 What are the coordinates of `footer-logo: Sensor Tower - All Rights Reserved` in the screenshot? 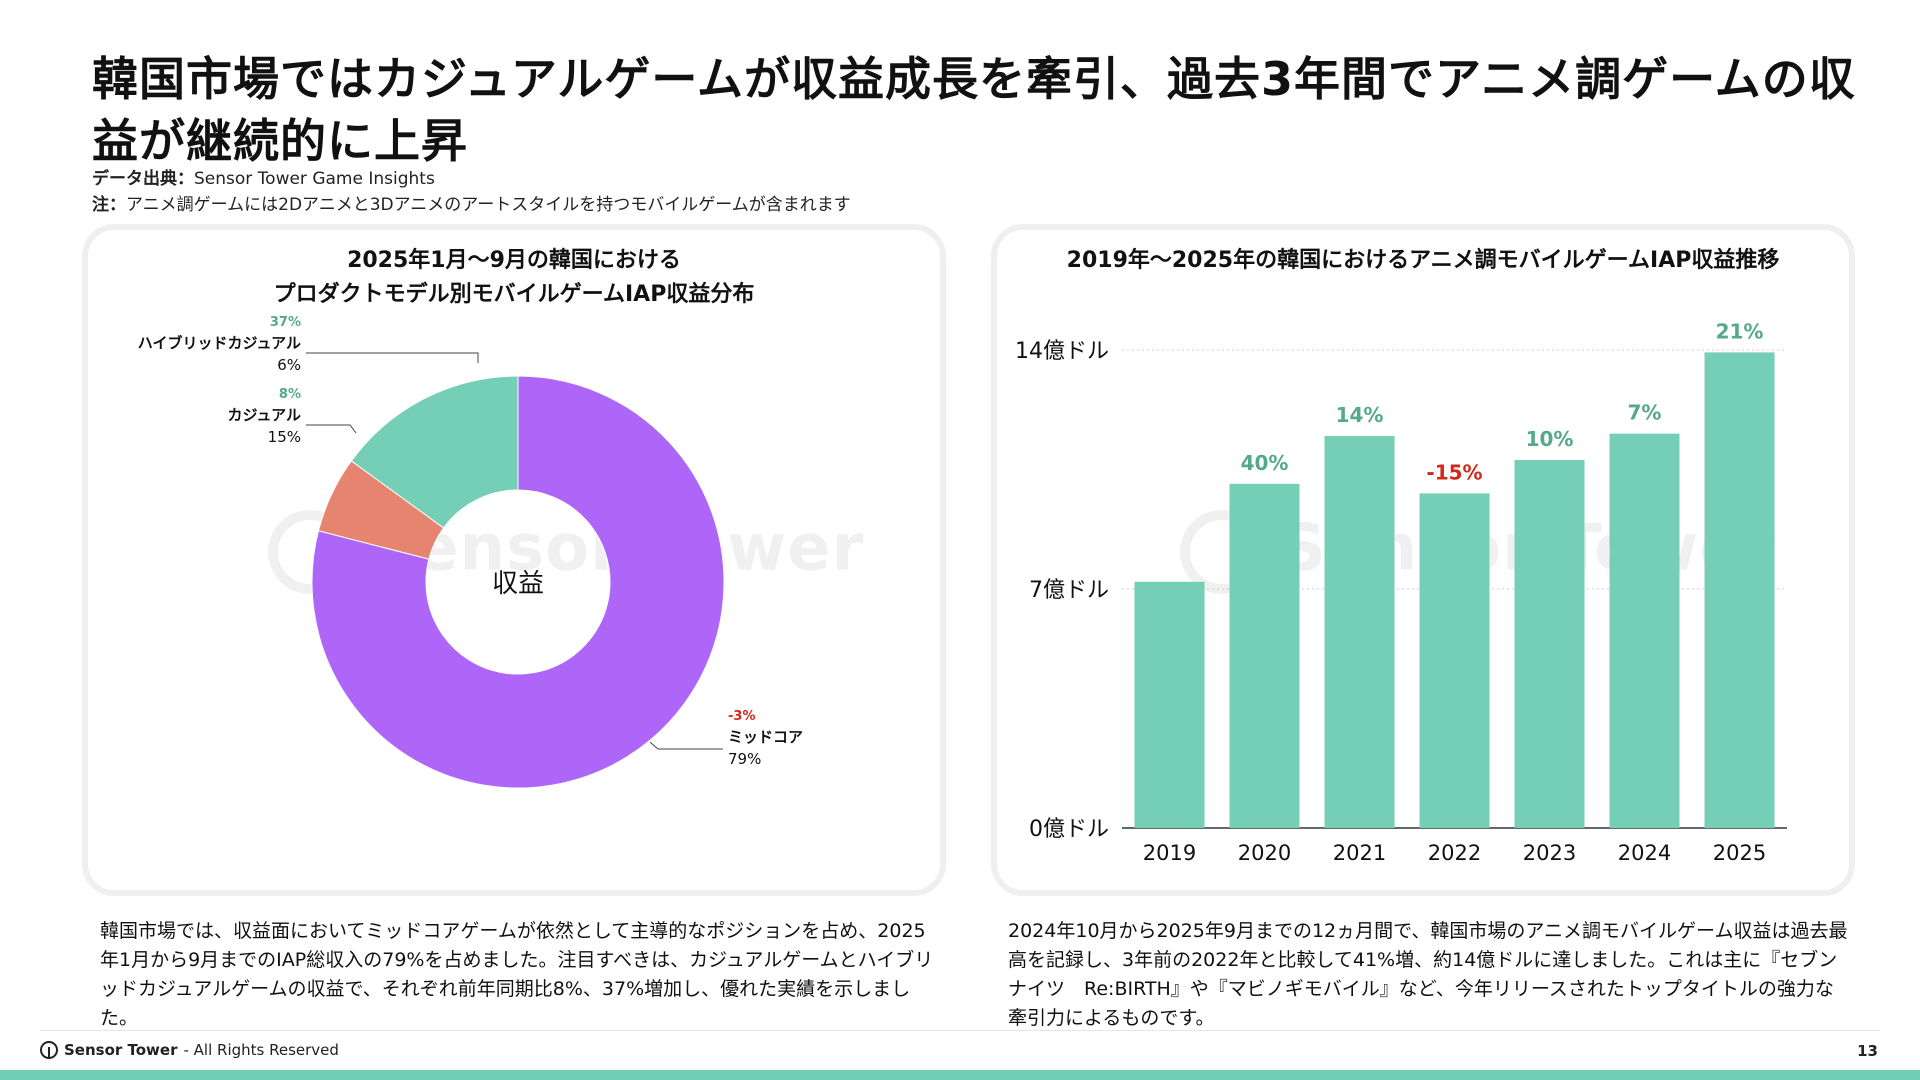 It's located at (189, 1050).